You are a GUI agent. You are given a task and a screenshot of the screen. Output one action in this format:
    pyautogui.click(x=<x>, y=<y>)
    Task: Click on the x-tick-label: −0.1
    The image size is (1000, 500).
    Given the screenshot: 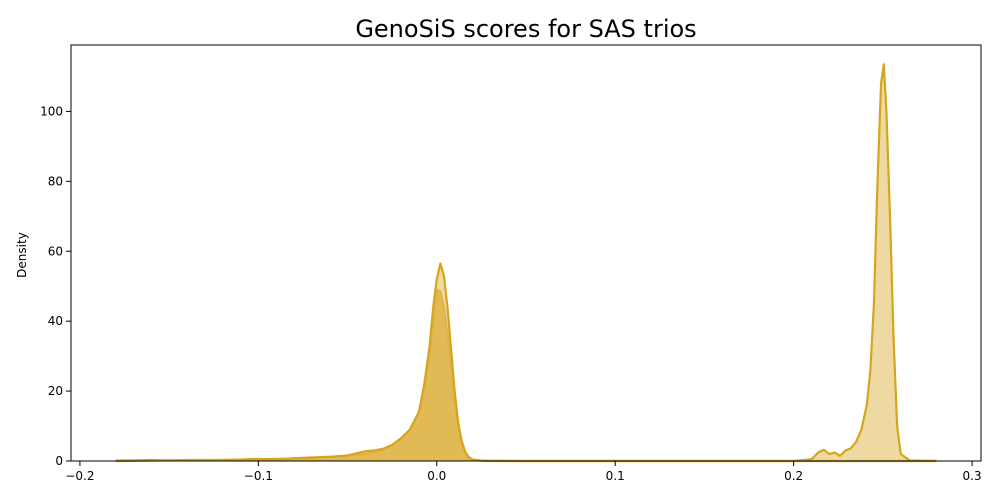 What is the action you would take?
    pyautogui.click(x=258, y=476)
    